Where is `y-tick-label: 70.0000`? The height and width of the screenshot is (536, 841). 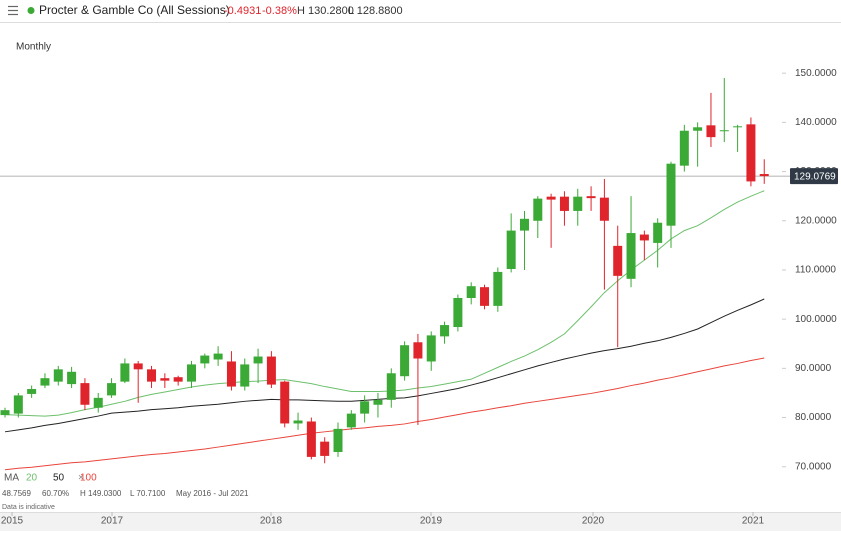 y-tick-label: 70.0000 is located at coordinates (813, 466).